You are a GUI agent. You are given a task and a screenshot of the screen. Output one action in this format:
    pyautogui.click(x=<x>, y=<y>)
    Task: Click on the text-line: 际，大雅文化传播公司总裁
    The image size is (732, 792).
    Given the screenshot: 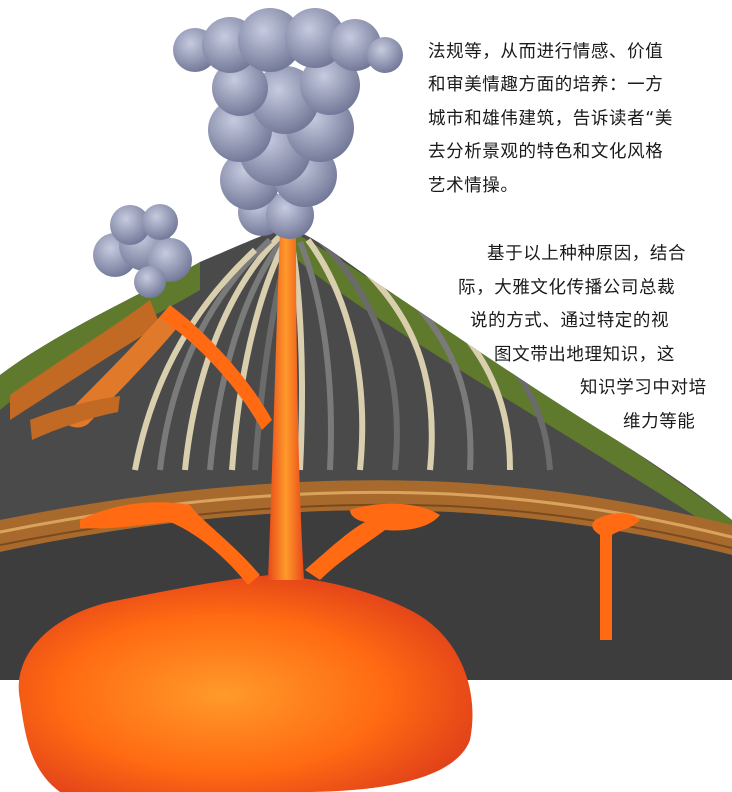 What is the action you would take?
    pyautogui.click(x=567, y=287)
    